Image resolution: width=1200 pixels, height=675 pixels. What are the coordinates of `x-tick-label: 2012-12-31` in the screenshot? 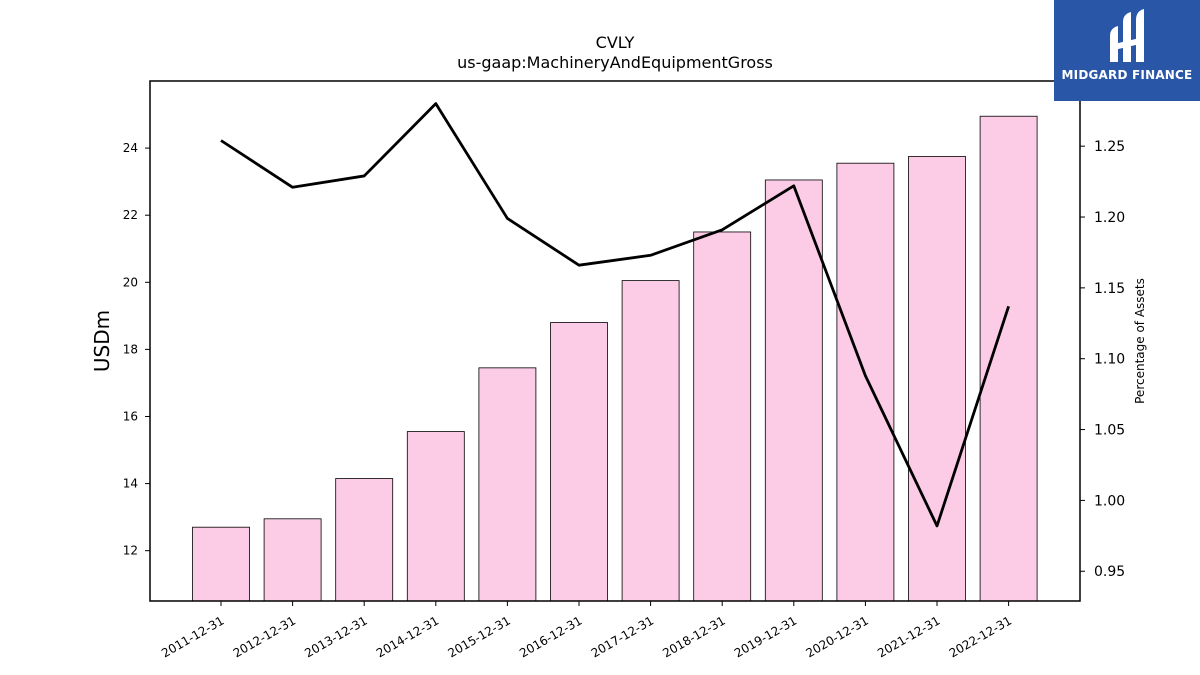 It's located at (264, 636).